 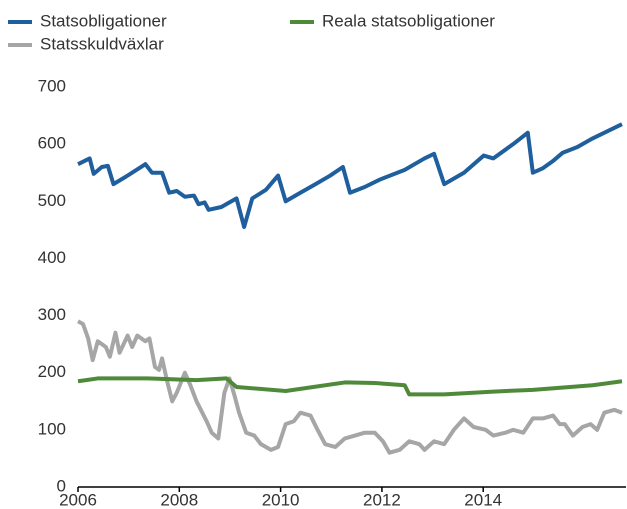 I want to click on x-tick-label: 2014, so click(x=483, y=499).